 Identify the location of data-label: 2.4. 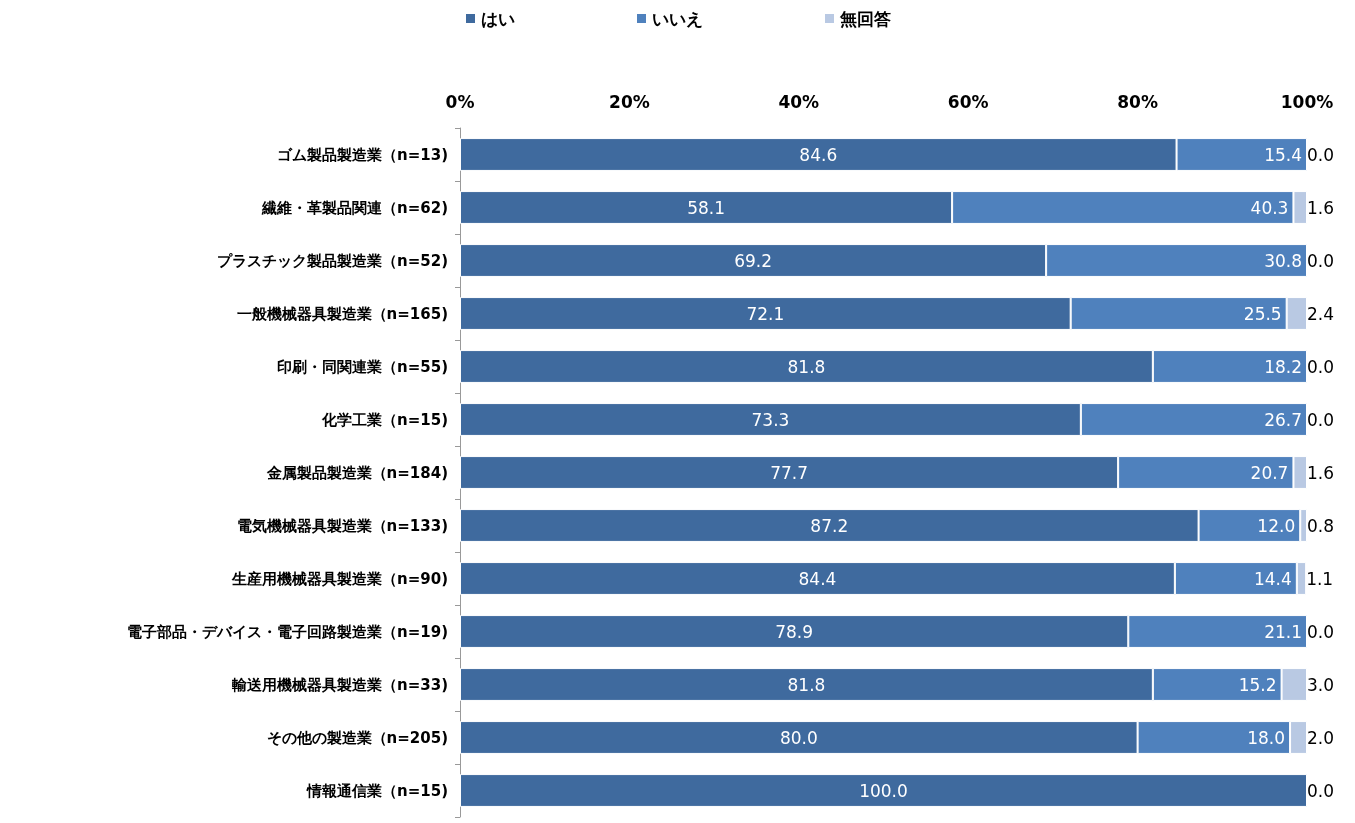
(1321, 313).